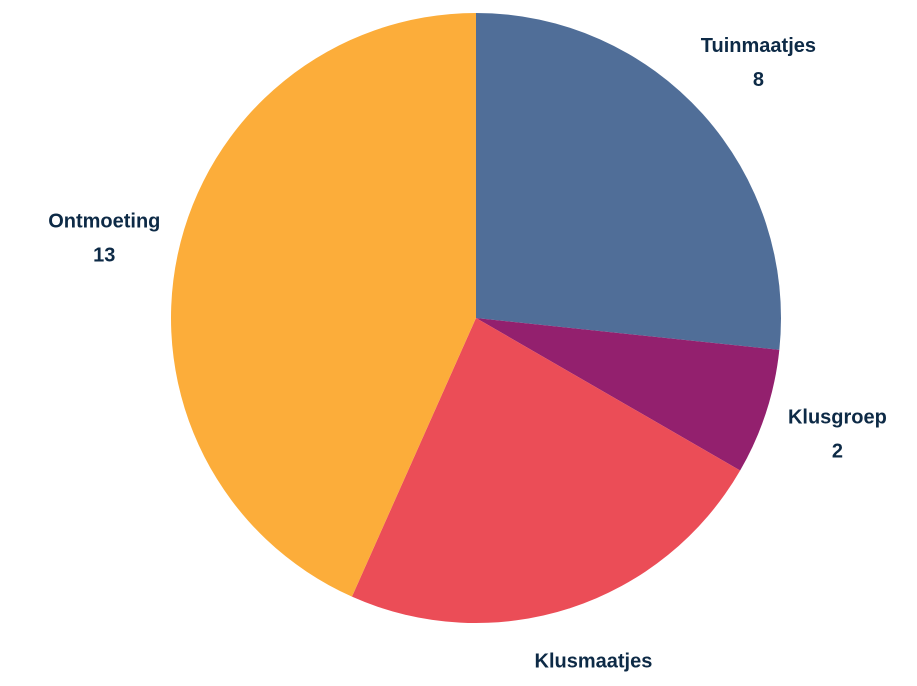 Image resolution: width=917 pixels, height=686 pixels. Describe the element at coordinates (758, 46) in the screenshot. I see `slice-label: Tuinmaatjes` at that location.